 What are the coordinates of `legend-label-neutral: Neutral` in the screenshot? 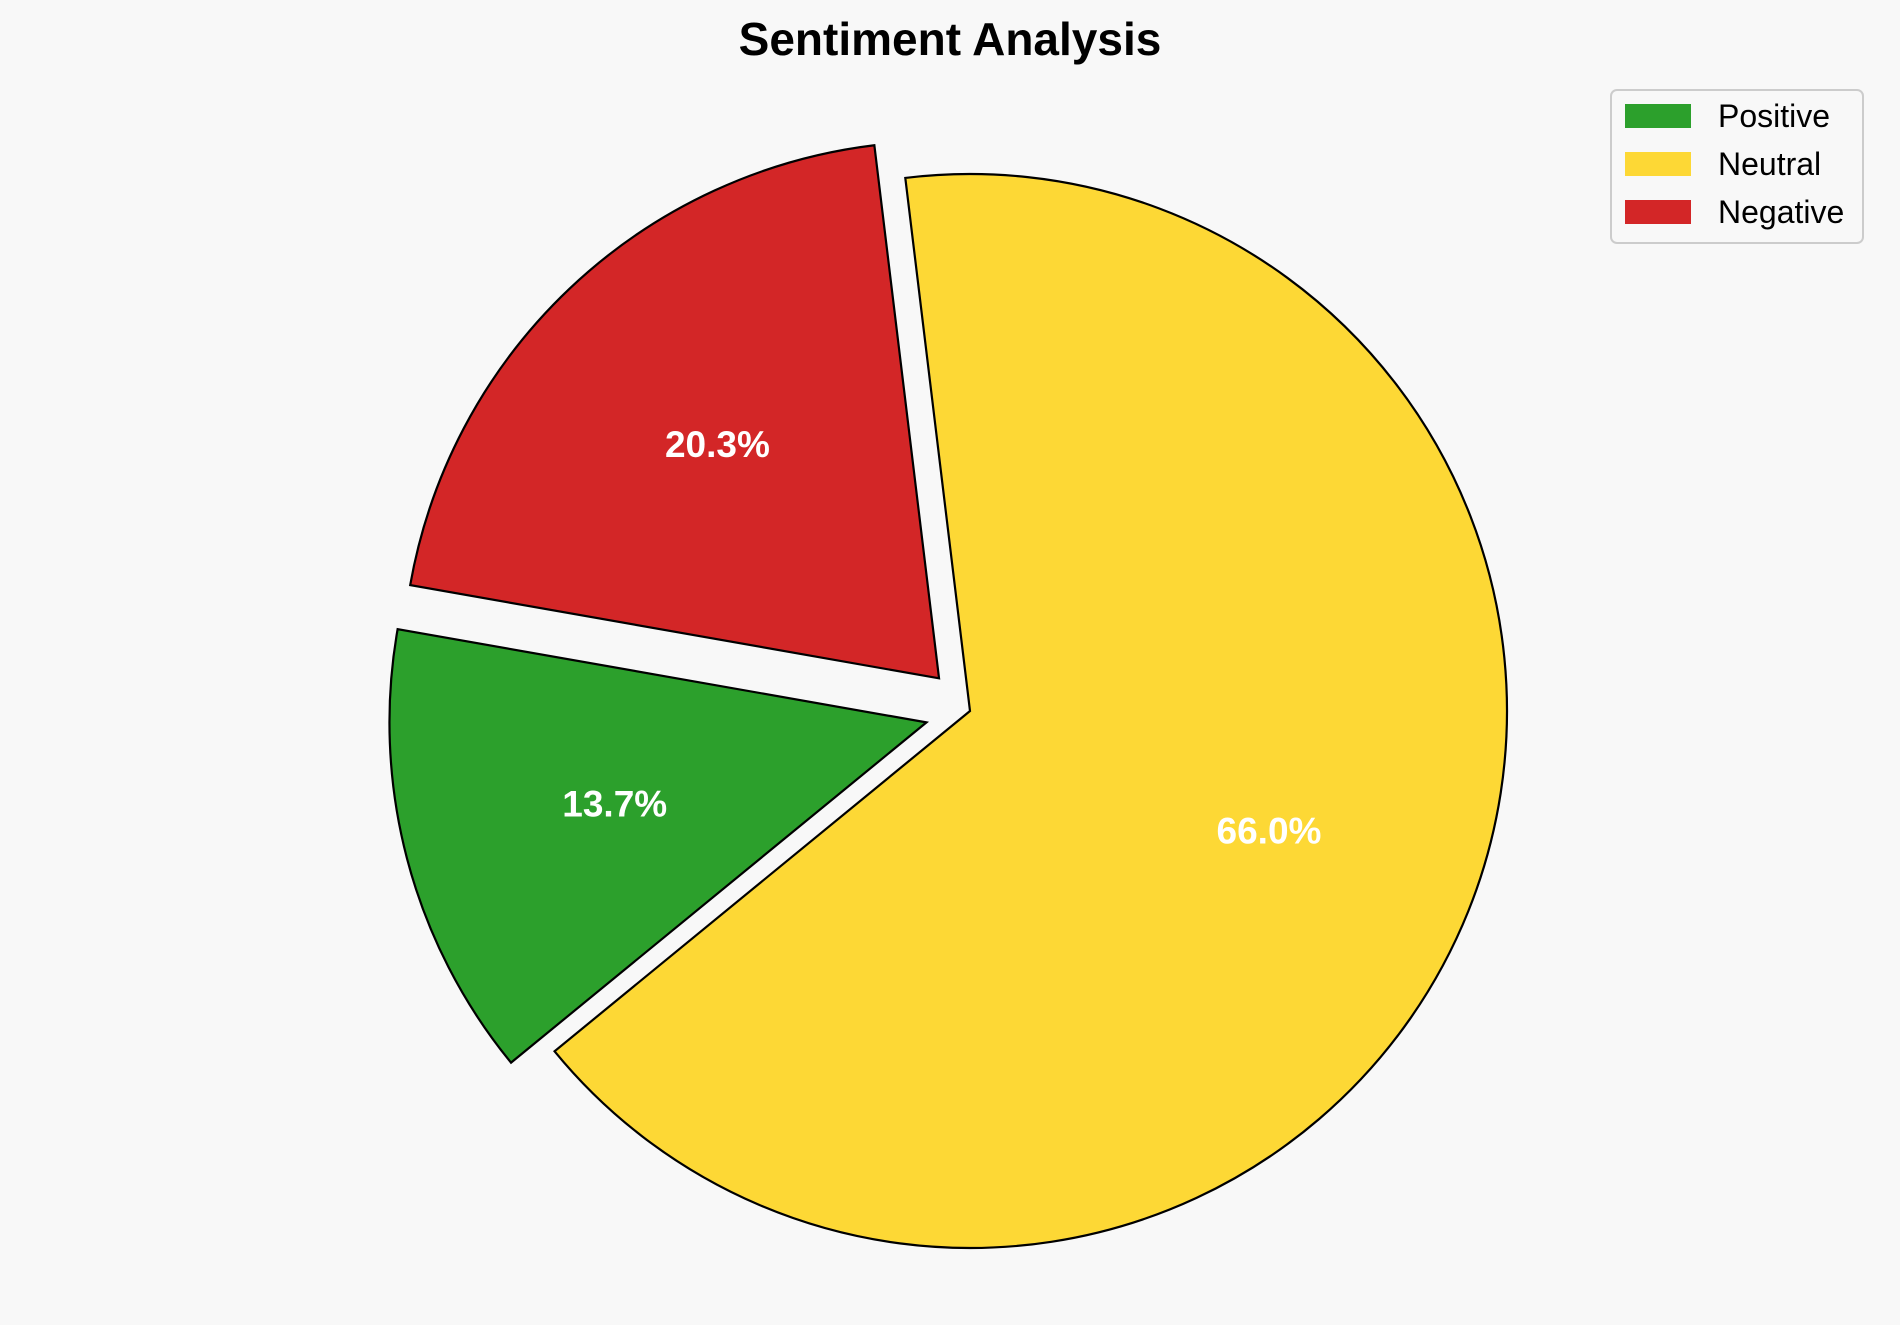 It's located at (1769, 164).